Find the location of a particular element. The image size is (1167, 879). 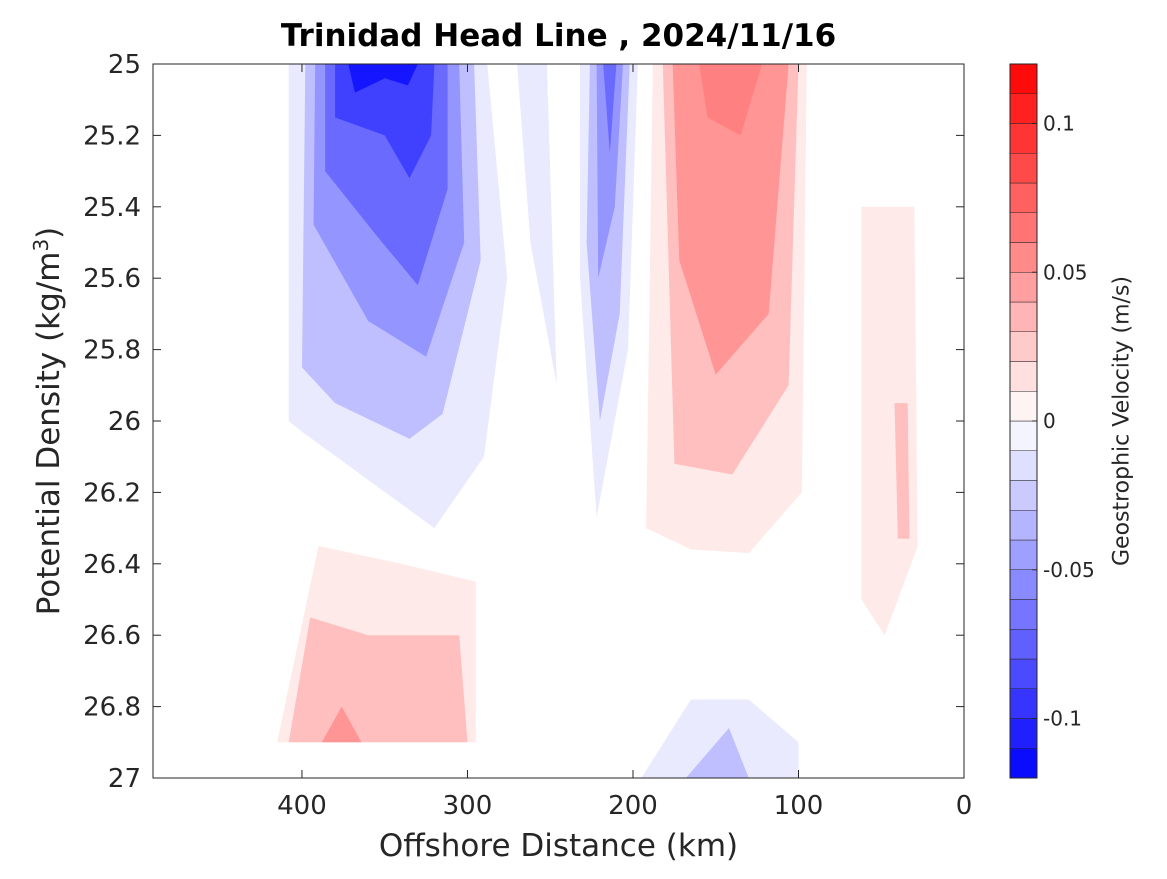

y-tick-label: 26 is located at coordinates (124, 422).